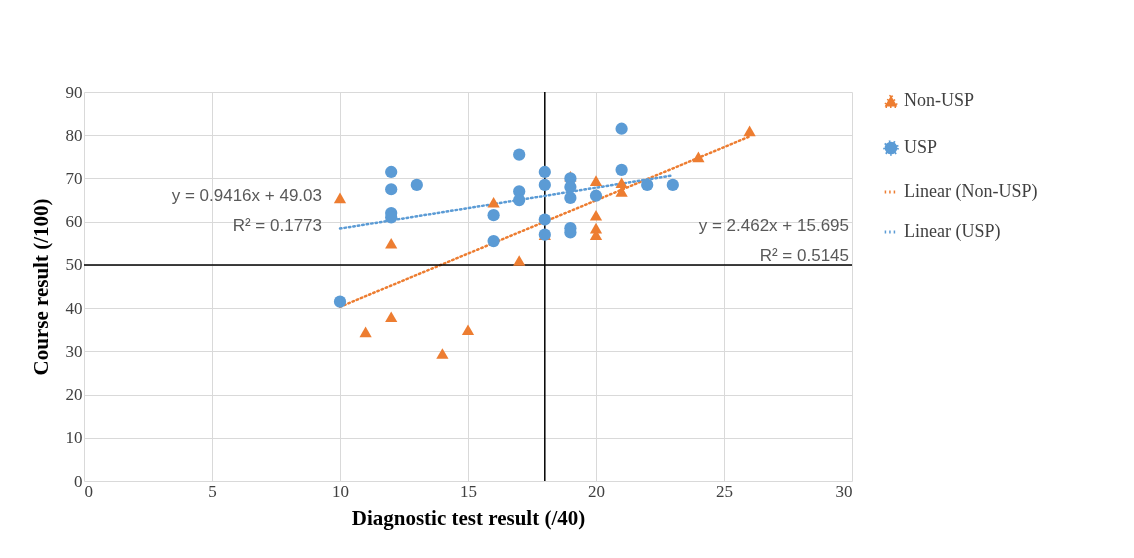 This screenshot has width=1134, height=558. Describe the element at coordinates (724, 491) in the screenshot. I see `x-tick-label: 25` at that location.